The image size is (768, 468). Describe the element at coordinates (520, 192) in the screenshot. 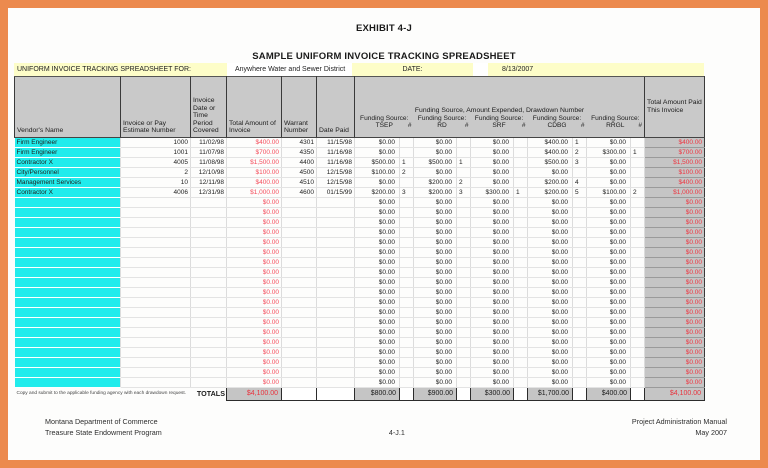

I see `drawdown-number-cell: 1` at that location.